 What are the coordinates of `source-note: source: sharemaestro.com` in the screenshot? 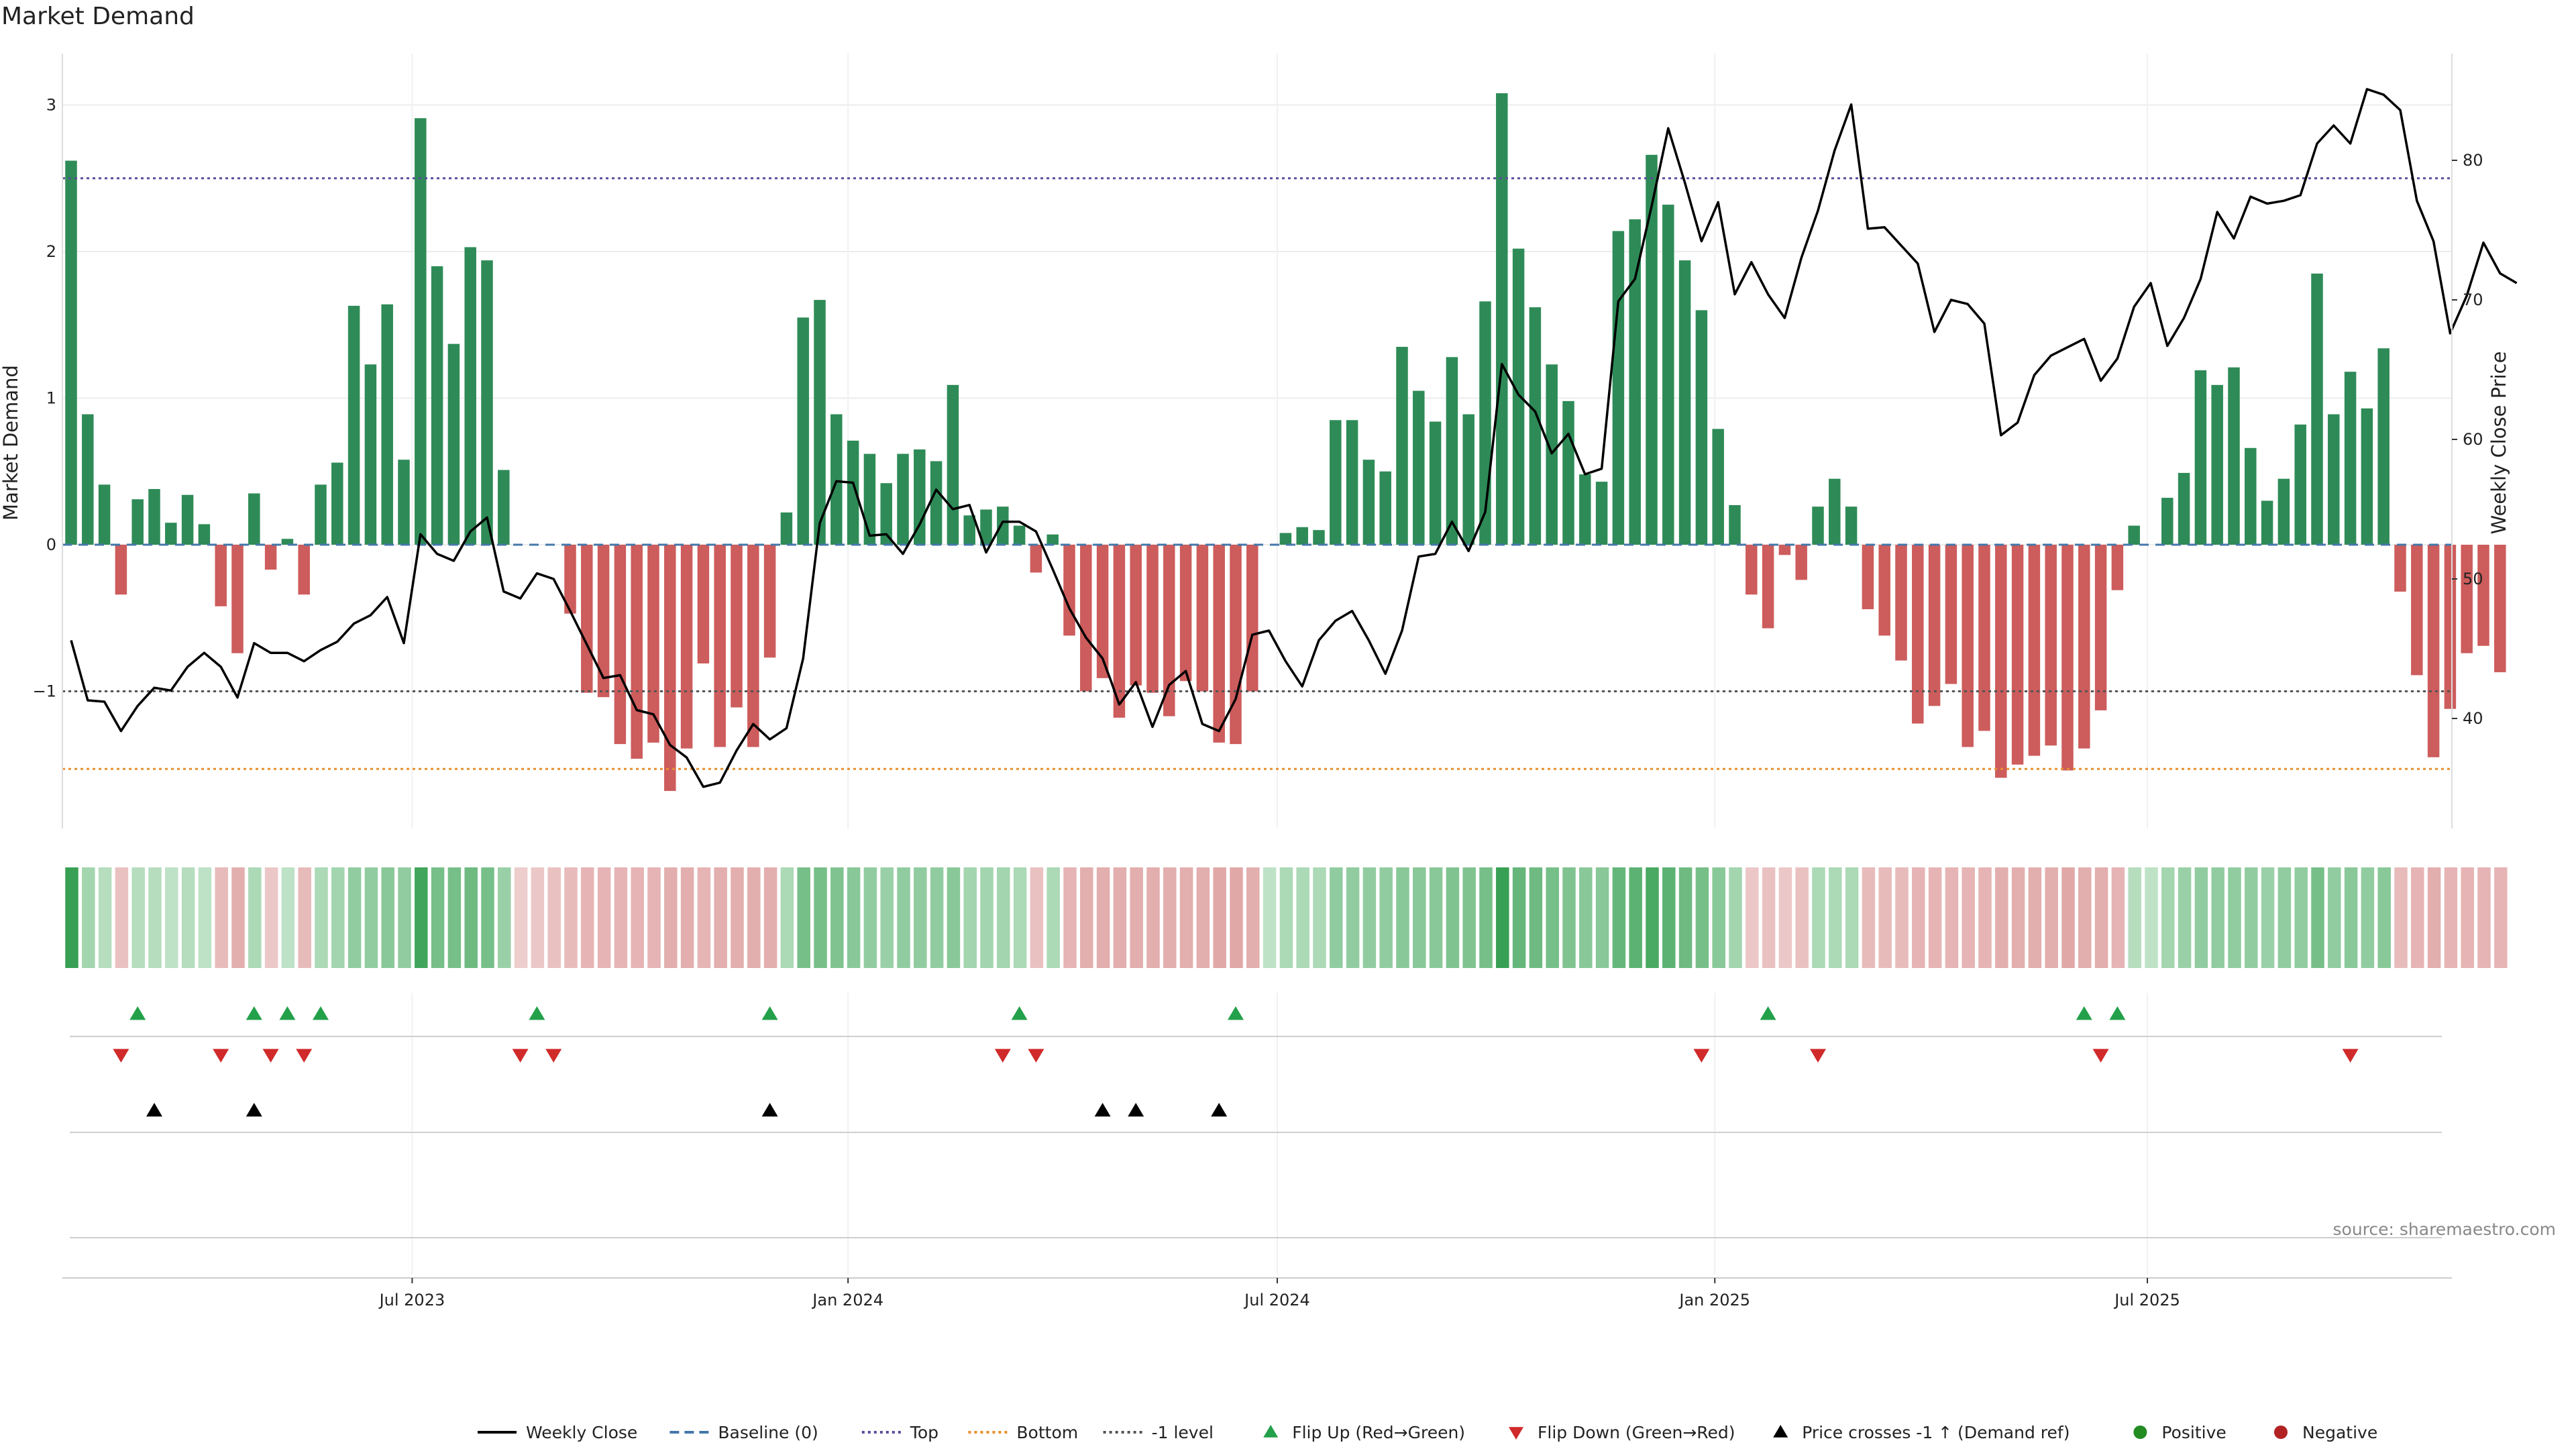 It's located at (2444, 1229).